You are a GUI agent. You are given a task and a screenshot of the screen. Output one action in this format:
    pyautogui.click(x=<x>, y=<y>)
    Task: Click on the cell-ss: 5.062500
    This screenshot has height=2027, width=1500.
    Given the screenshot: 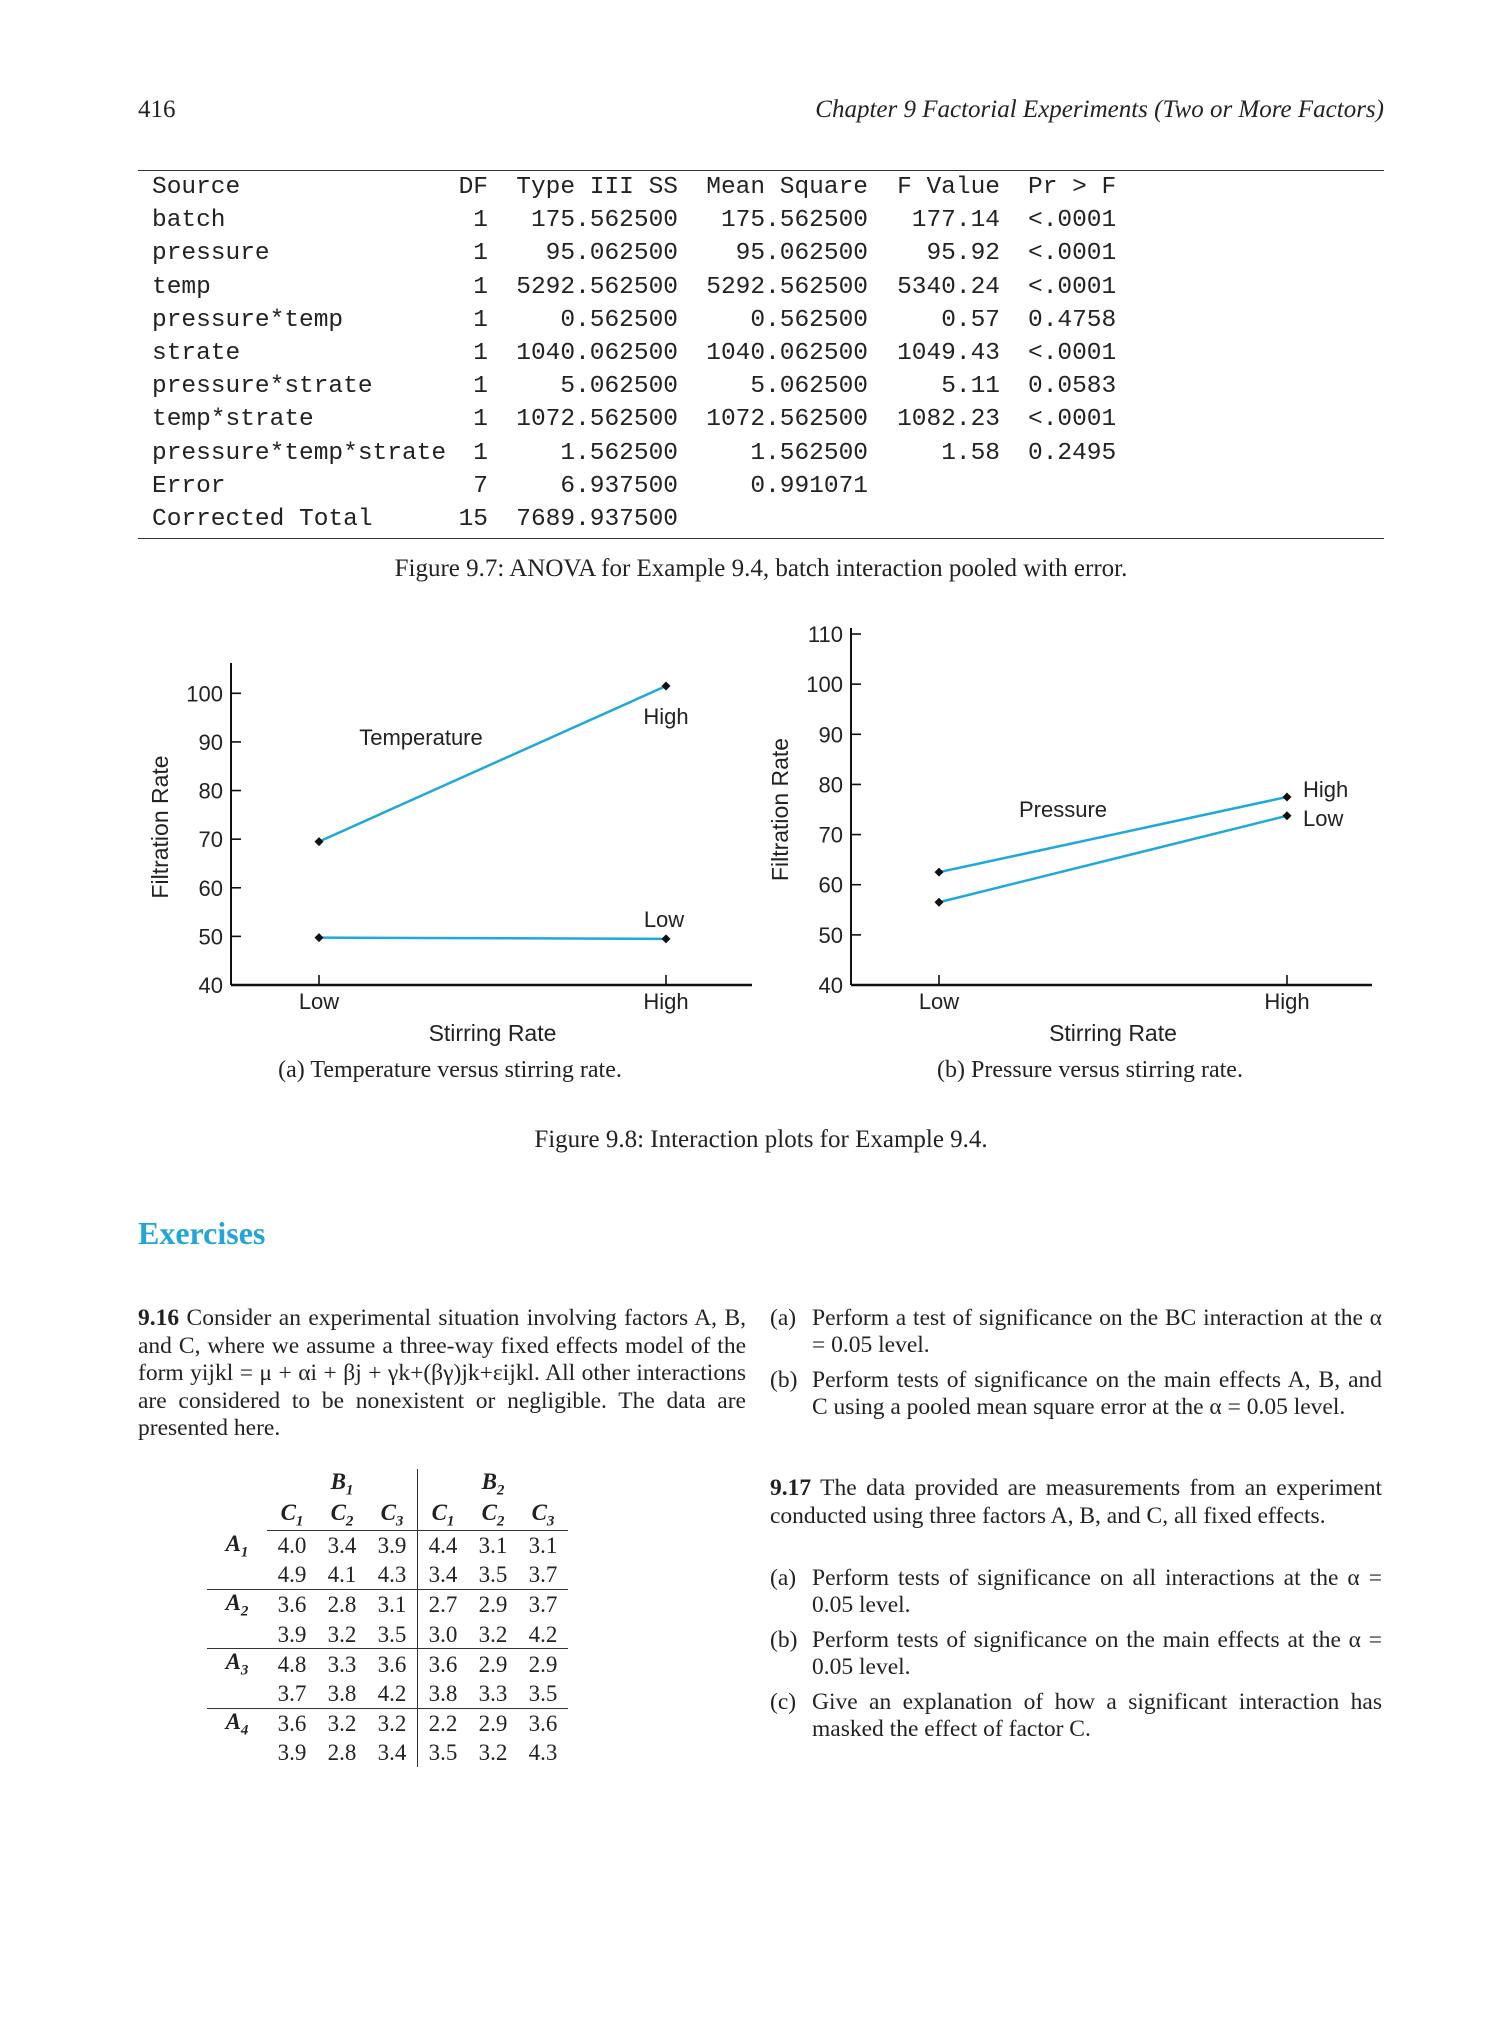 What is the action you would take?
    pyautogui.click(x=619, y=387)
    